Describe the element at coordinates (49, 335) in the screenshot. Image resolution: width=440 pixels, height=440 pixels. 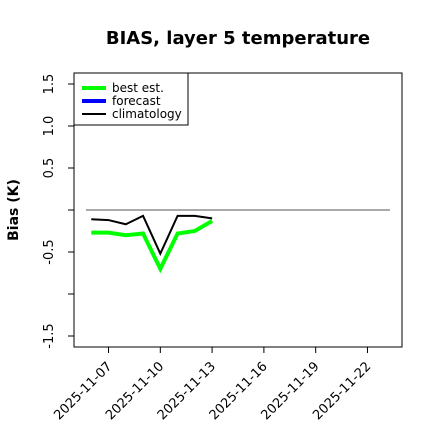
I see `y-tick-label: -1.5` at that location.